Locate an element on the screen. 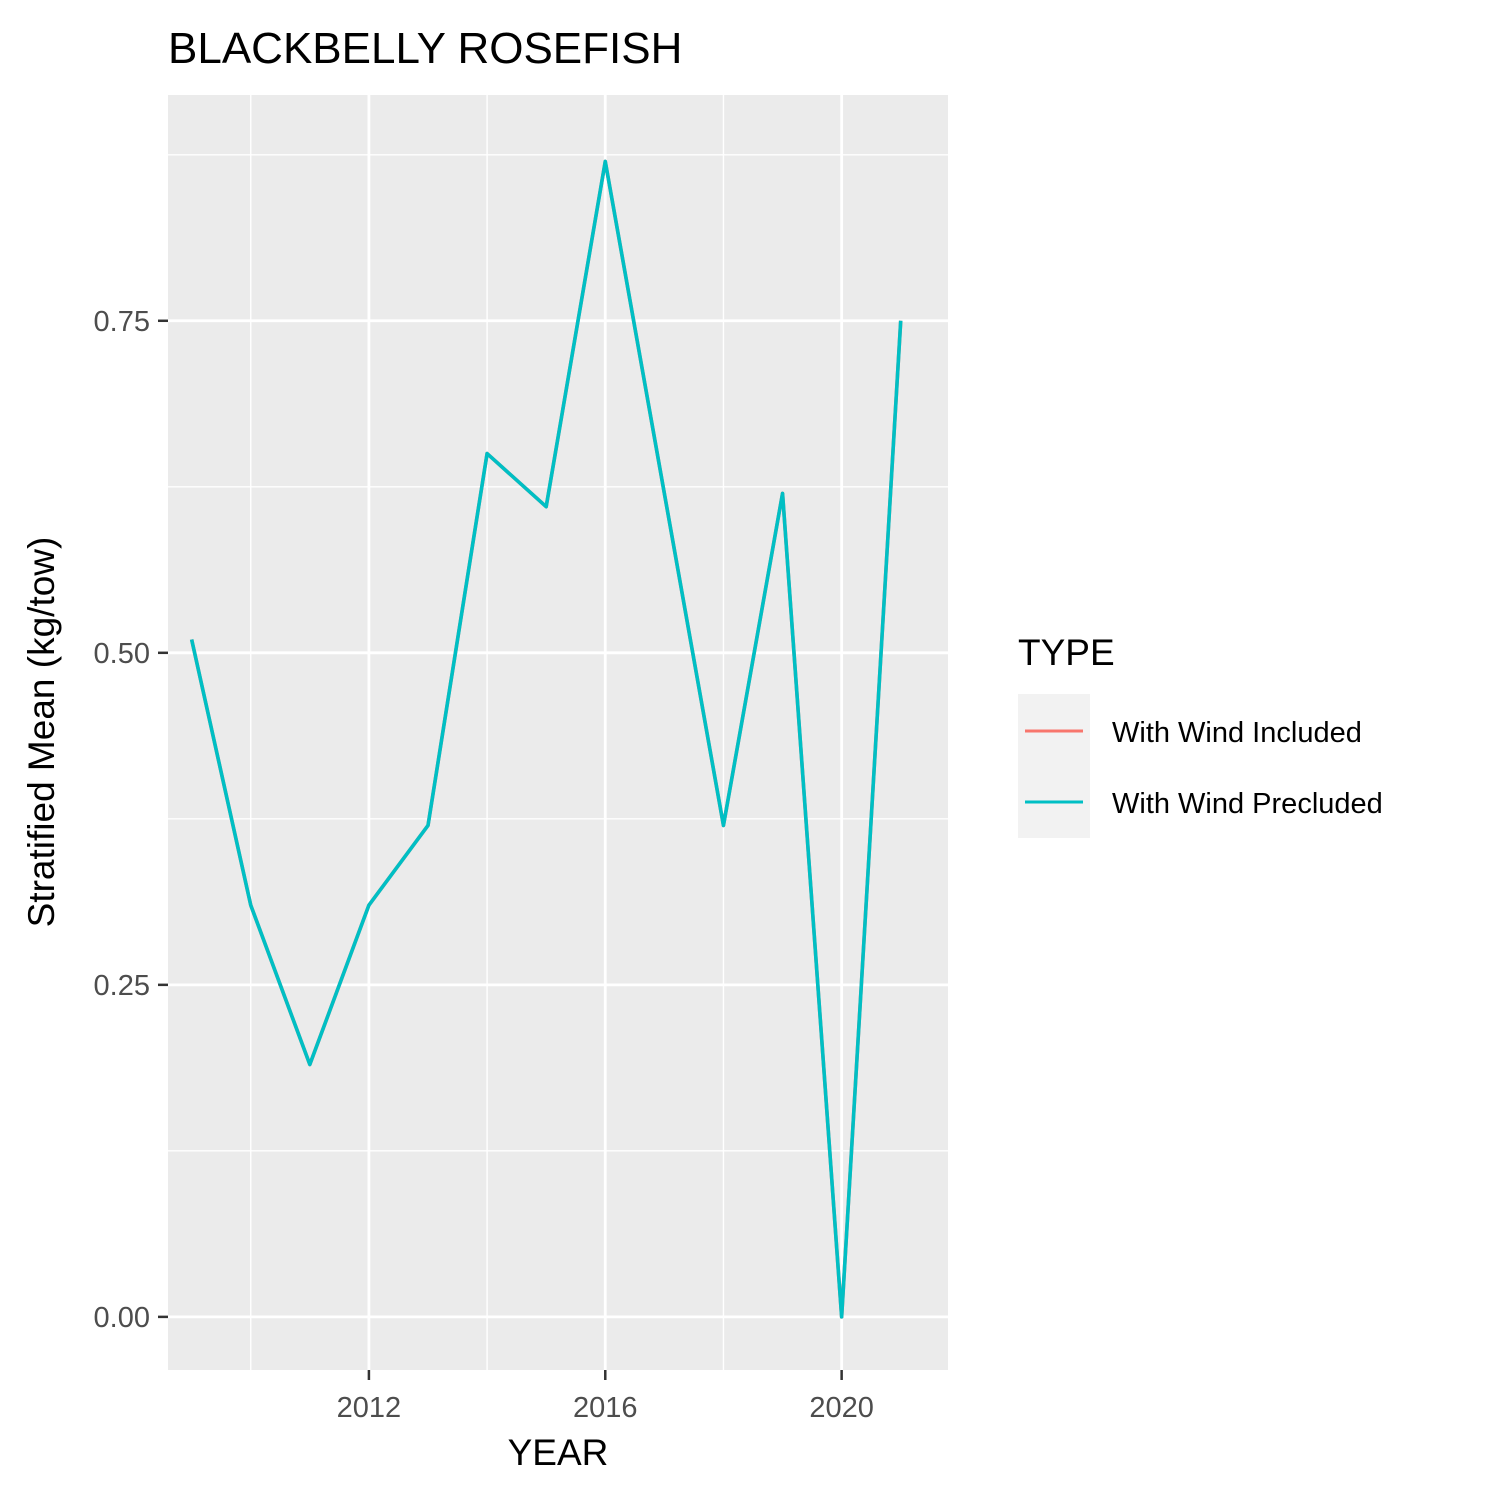 The width and height of the screenshot is (1500, 1500). legend-keys-background is located at coordinates (1054, 766).